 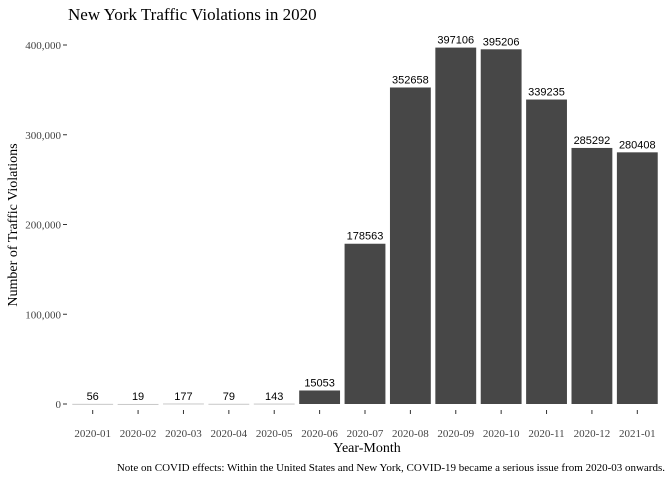 I want to click on data-label-2020-10: 395206, so click(x=501, y=42).